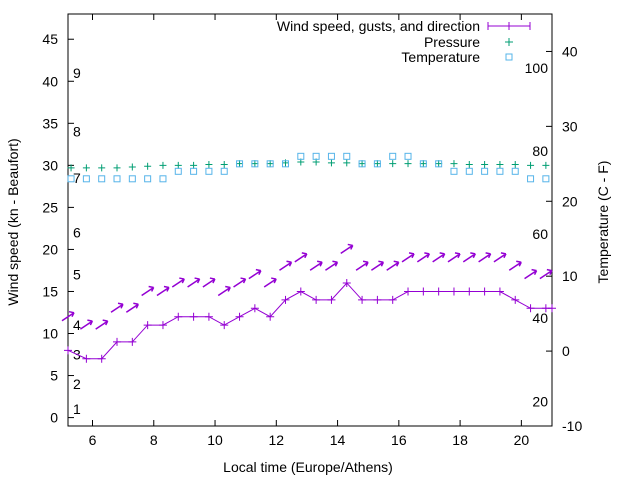 The width and height of the screenshot is (640, 480). Describe the element at coordinates (77, 132) in the screenshot. I see `beaufort-label: 8` at that location.